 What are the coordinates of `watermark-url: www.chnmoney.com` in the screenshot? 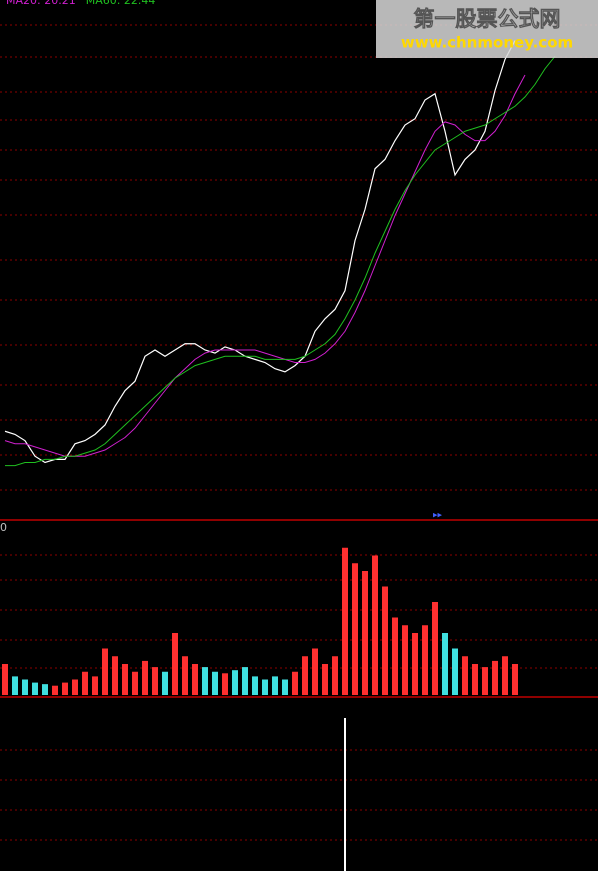 It's located at (487, 43).